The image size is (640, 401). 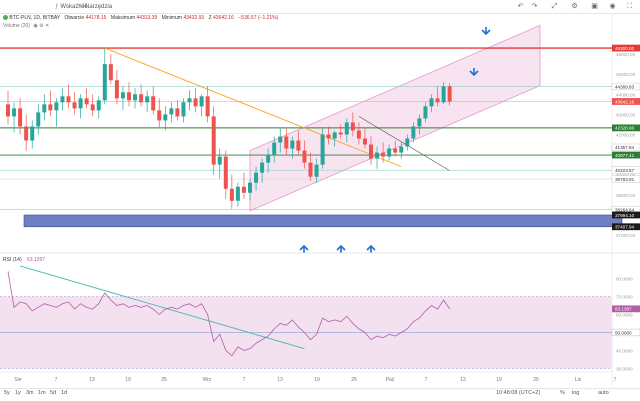 What do you see at coordinates (625, 227) in the screenshot?
I see `price-level-label: 37407.94` at bounding box center [625, 227].